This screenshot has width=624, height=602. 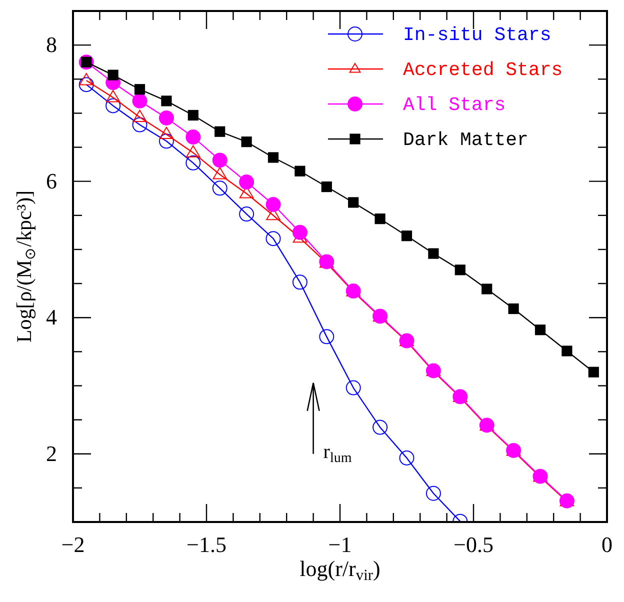 What do you see at coordinates (474, 544) in the screenshot?
I see `x-tick-label: −0.5` at bounding box center [474, 544].